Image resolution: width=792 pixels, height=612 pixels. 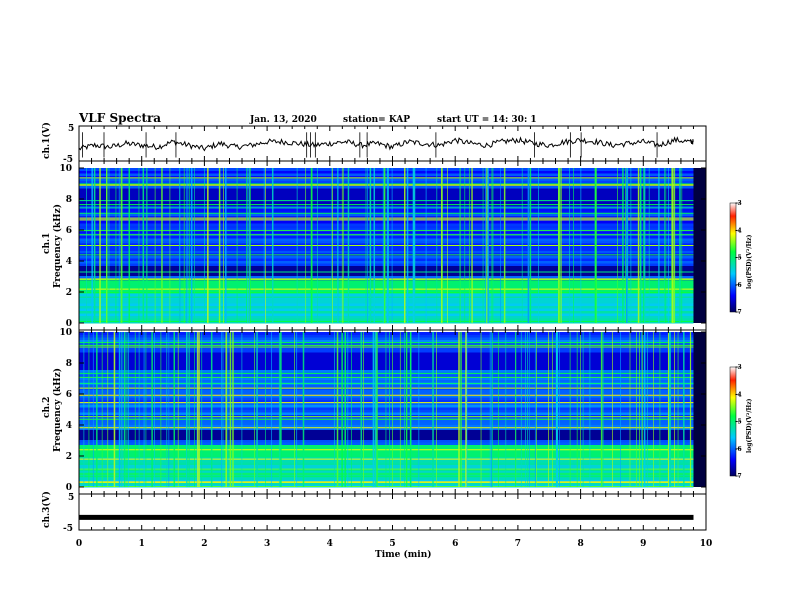 I want to click on ch1-waveform-frame, so click(x=392, y=143).